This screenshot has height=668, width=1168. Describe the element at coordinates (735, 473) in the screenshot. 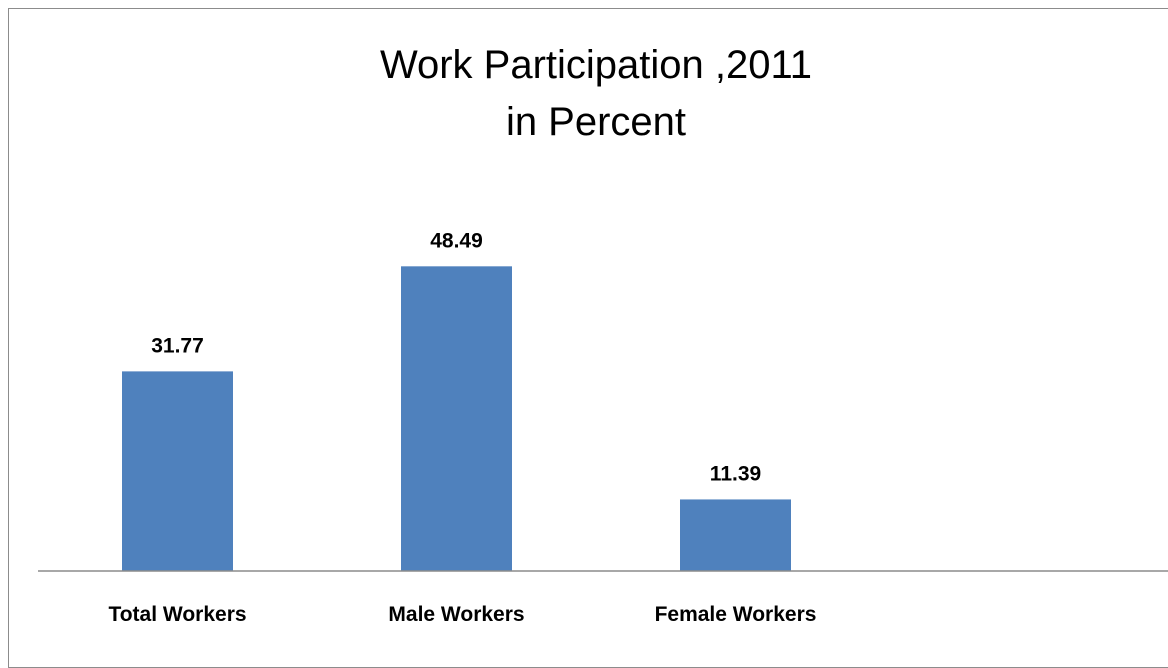

I see `data-label-female-workers: 11.39` at that location.